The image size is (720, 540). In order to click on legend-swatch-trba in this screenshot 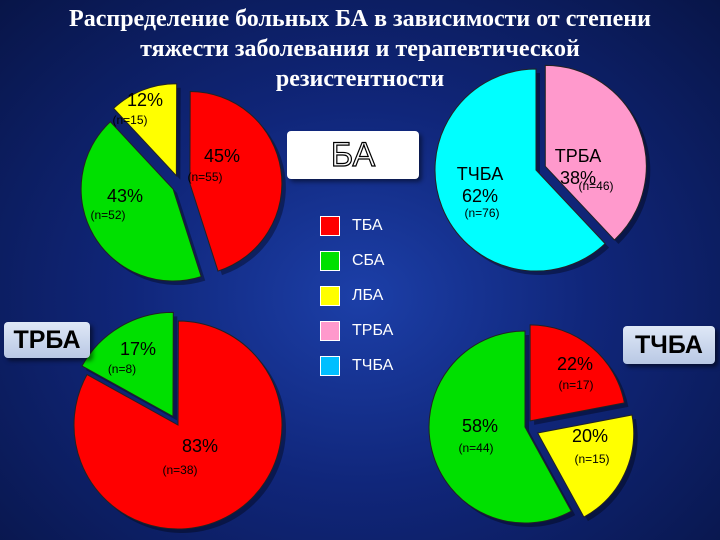, I will do `click(330, 330)`.